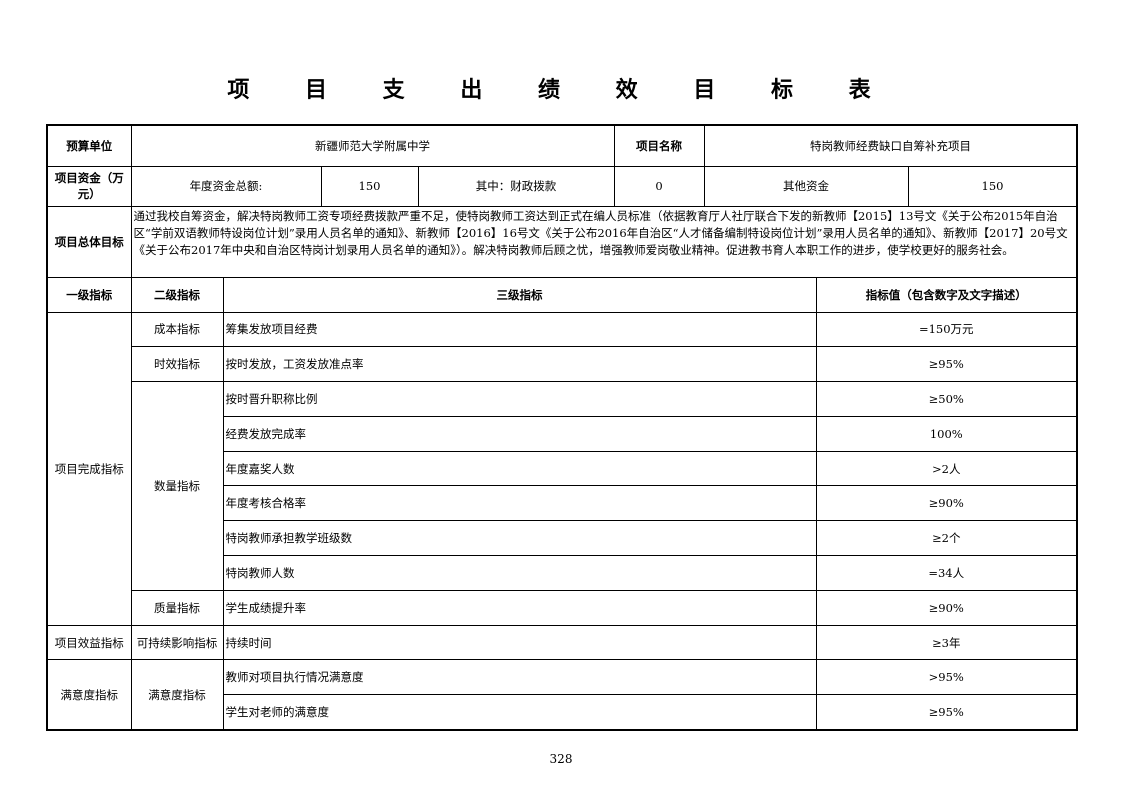  I want to click on indicator-value: ≥50%, so click(946, 399).